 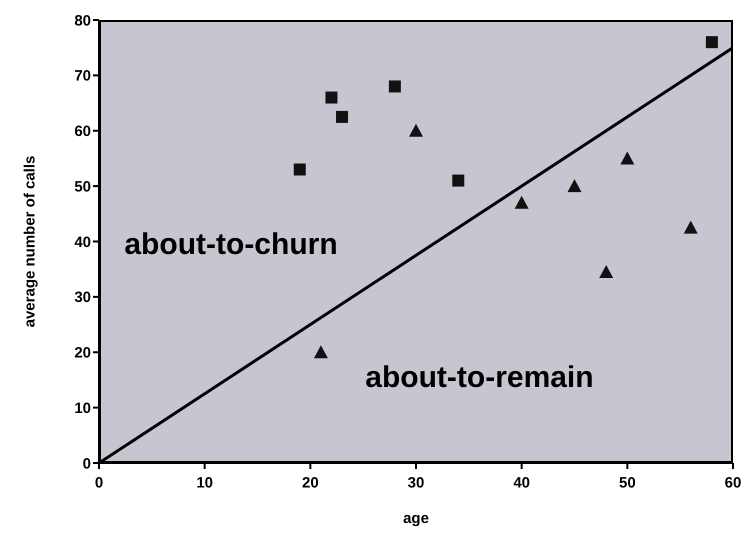 What do you see at coordinates (82, 408) in the screenshot?
I see `y-tick-label: 10` at bounding box center [82, 408].